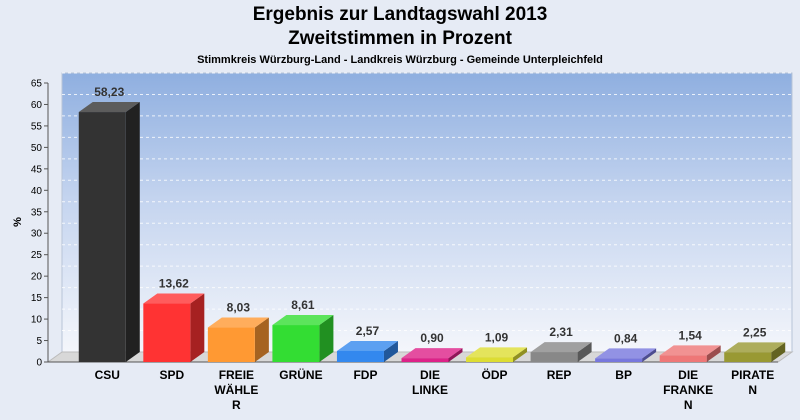  What do you see at coordinates (37, 148) in the screenshot?
I see `y-tick-label: 50` at bounding box center [37, 148].